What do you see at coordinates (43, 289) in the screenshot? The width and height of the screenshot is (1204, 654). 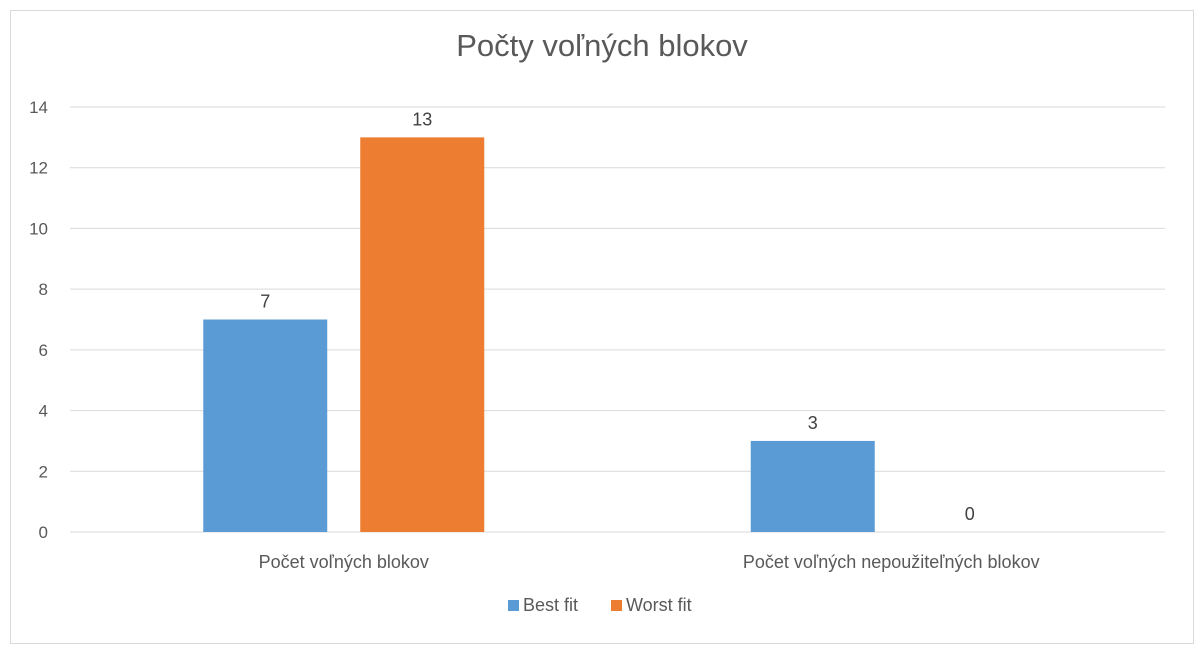 I see `y-tick-label: 8` at bounding box center [43, 289].